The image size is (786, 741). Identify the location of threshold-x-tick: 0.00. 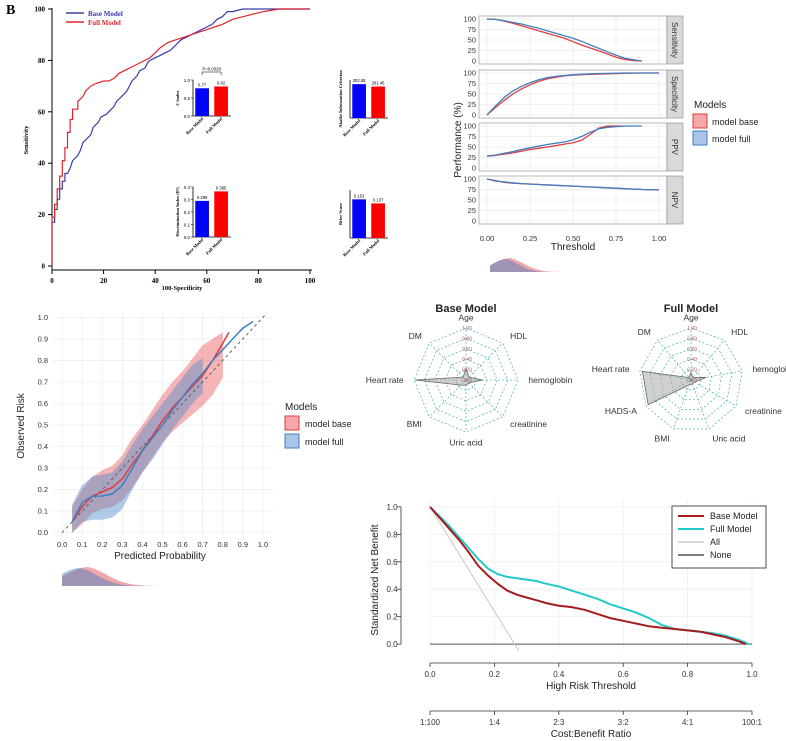
(487, 238).